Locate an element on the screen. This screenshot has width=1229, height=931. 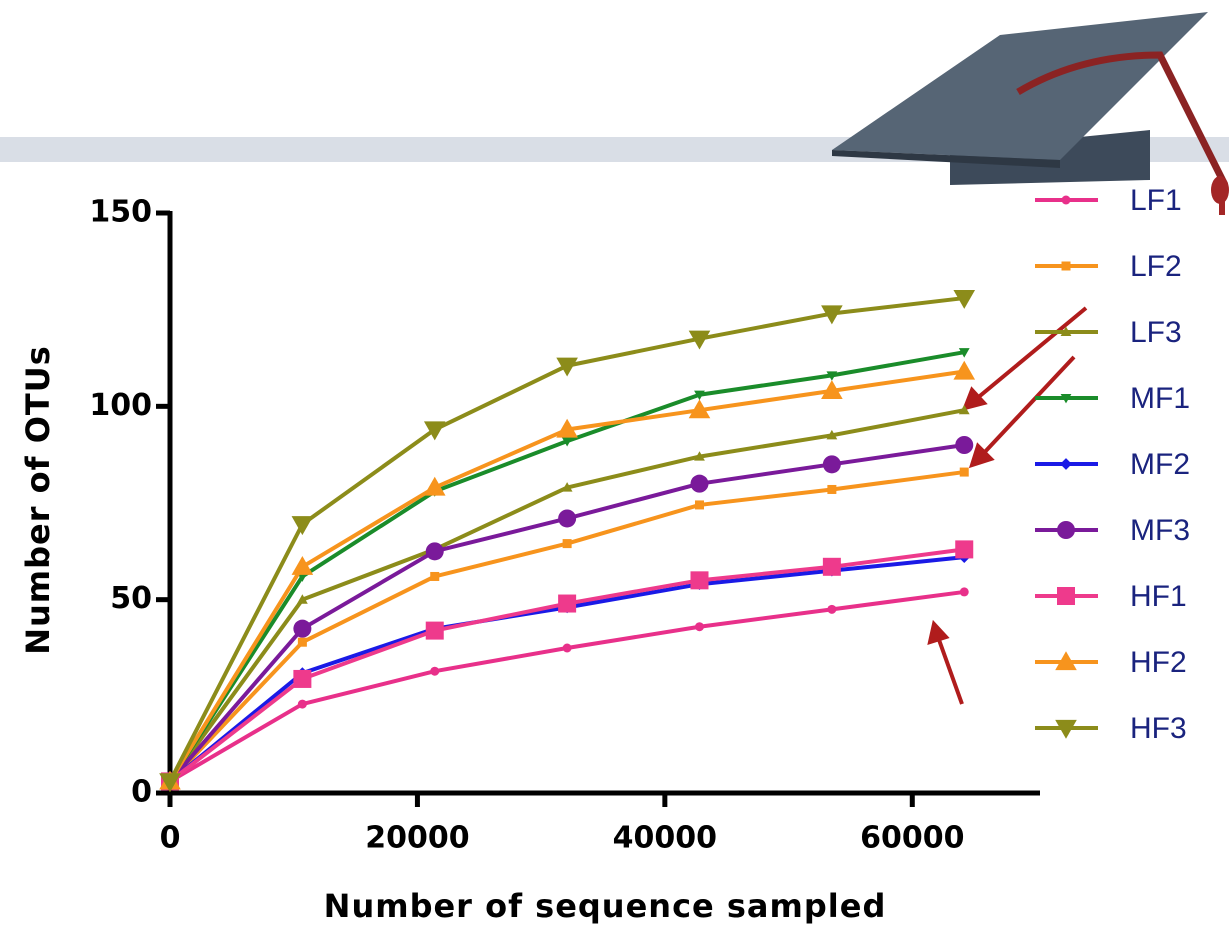
legend-label: LF3 is located at coordinates (1156, 332).